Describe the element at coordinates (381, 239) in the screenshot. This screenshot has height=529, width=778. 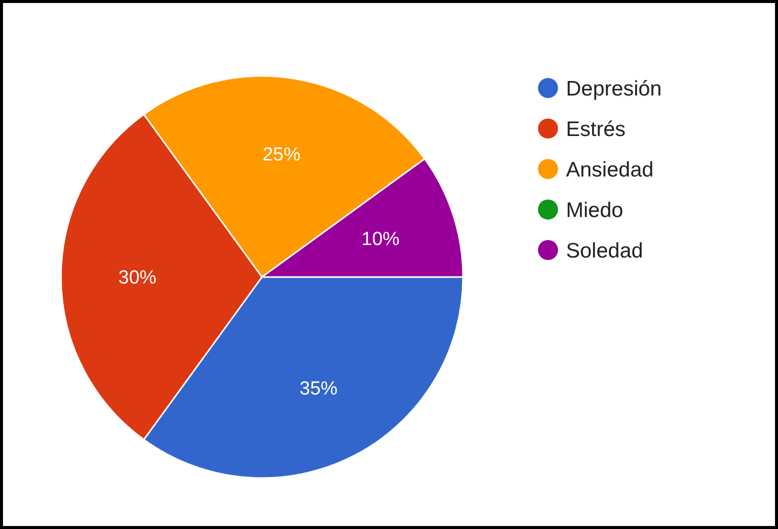
I see `data-label: 10%` at that location.